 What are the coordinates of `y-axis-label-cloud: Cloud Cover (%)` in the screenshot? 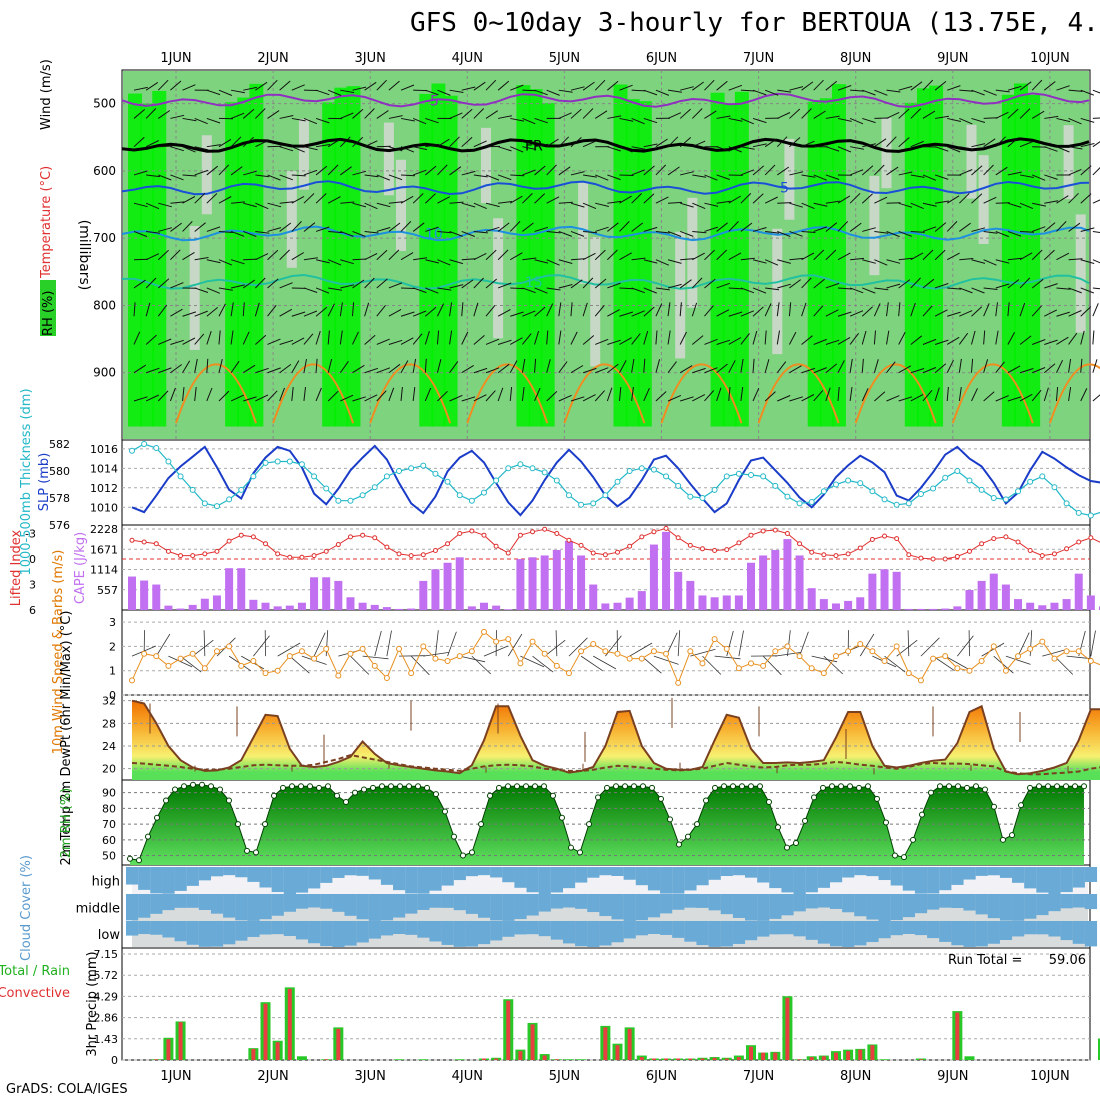 It's located at (26, 908).